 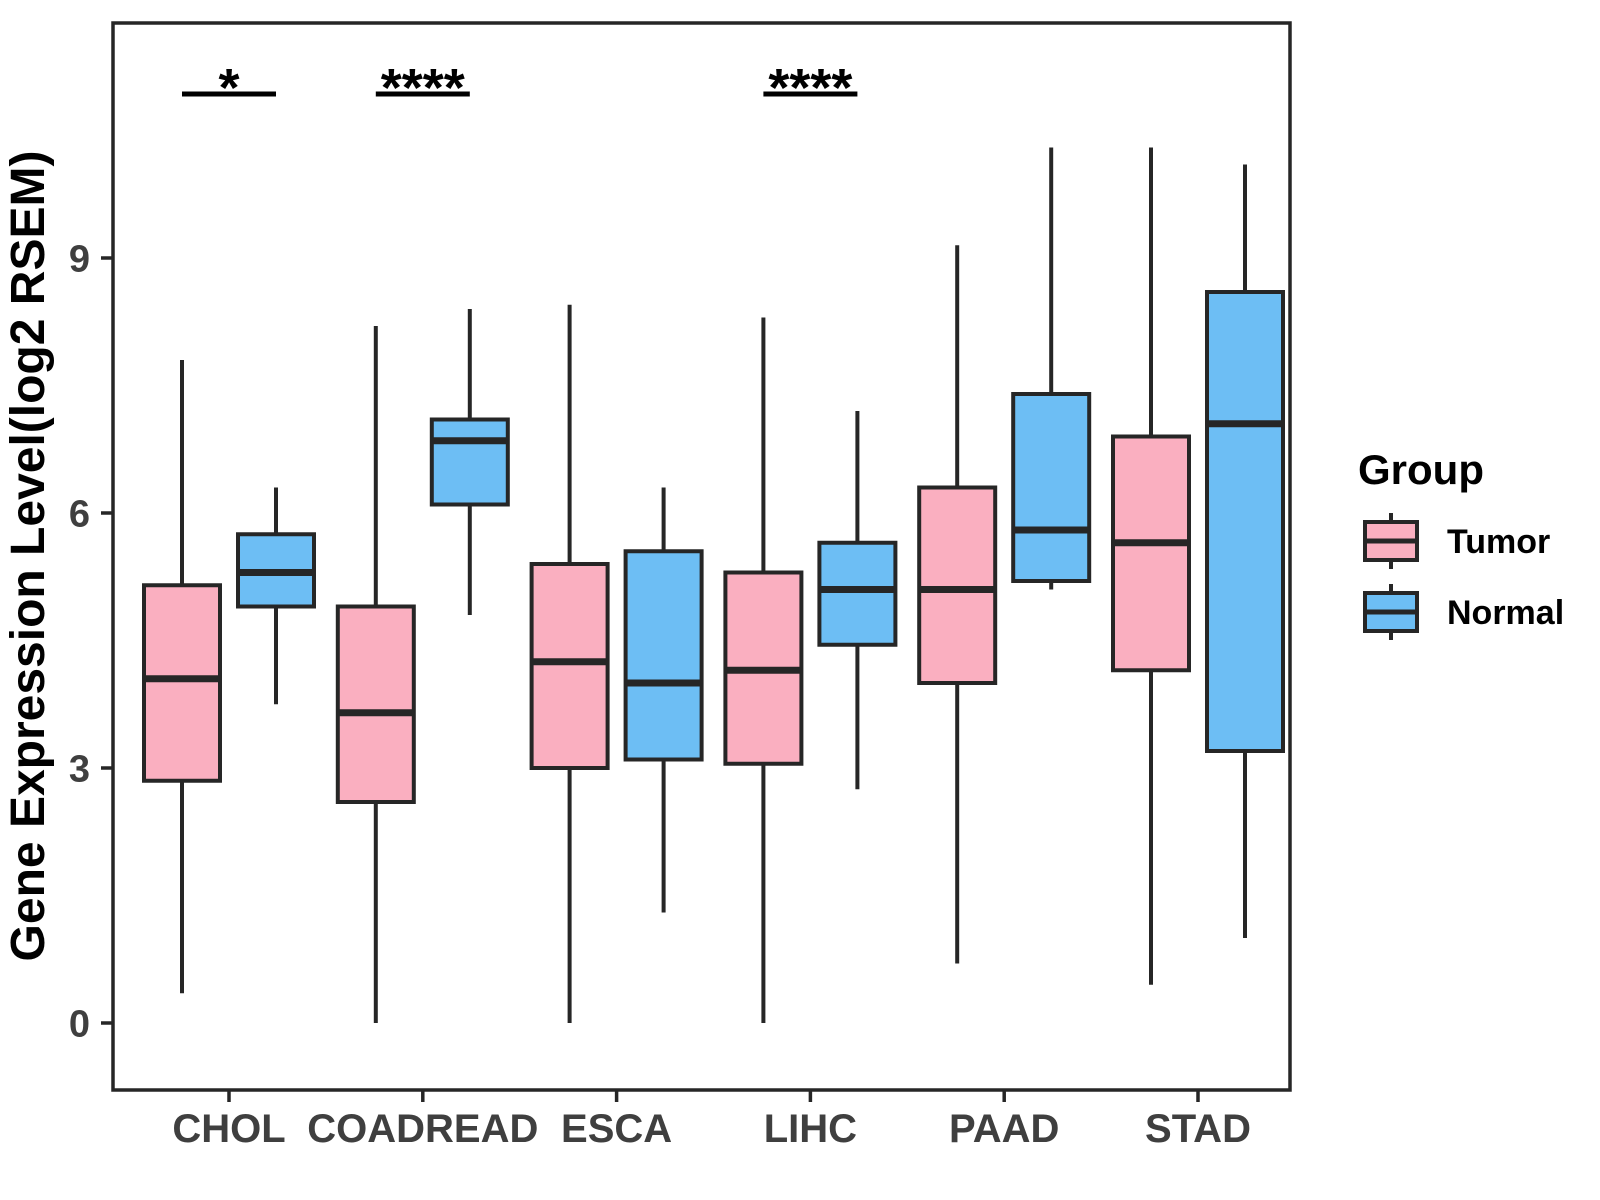 I want to click on legend-entry-tumor: Tumor, so click(x=1456, y=541).